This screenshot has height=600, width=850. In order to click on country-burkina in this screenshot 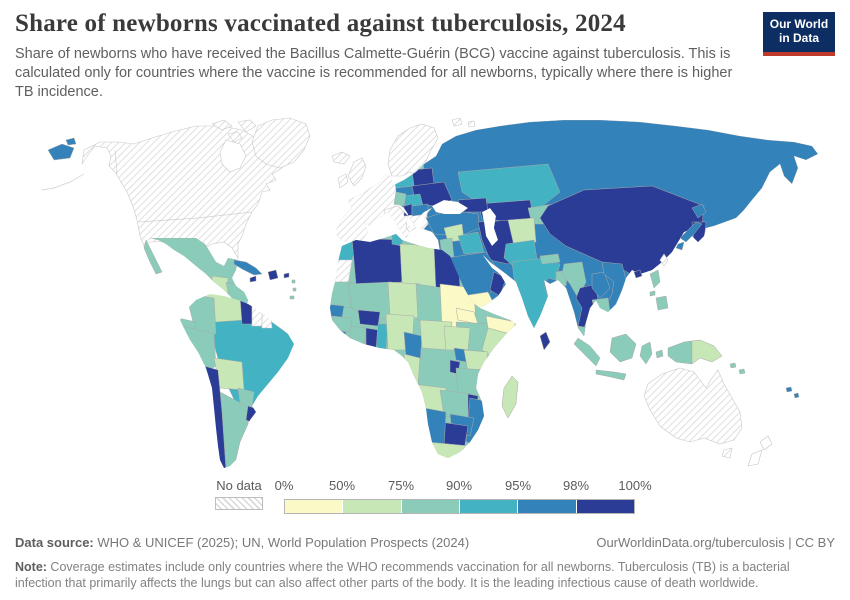, I will do `click(369, 318)`.